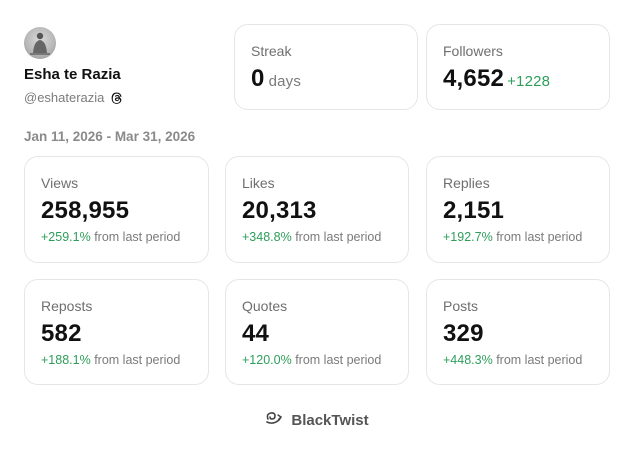  I want to click on reposts-label: Reposts, so click(67, 306).